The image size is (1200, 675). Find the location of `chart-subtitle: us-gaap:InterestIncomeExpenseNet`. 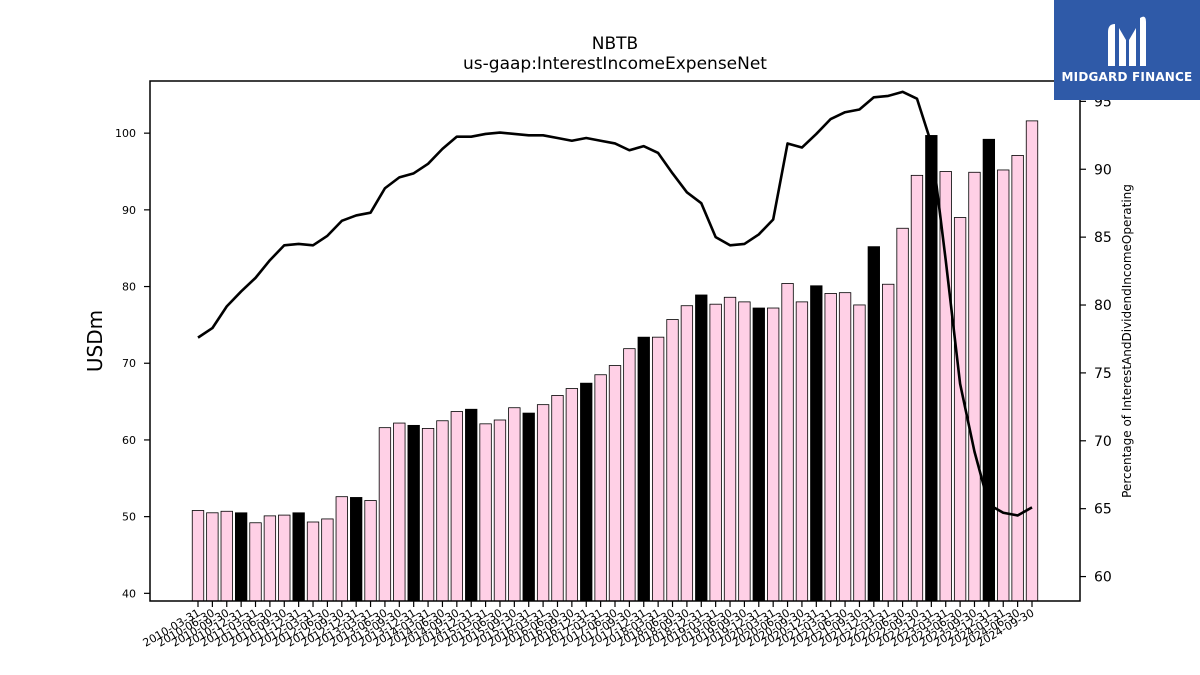

chart-subtitle: us-gaap:InterestIncomeExpenseNet is located at coordinates (615, 64).